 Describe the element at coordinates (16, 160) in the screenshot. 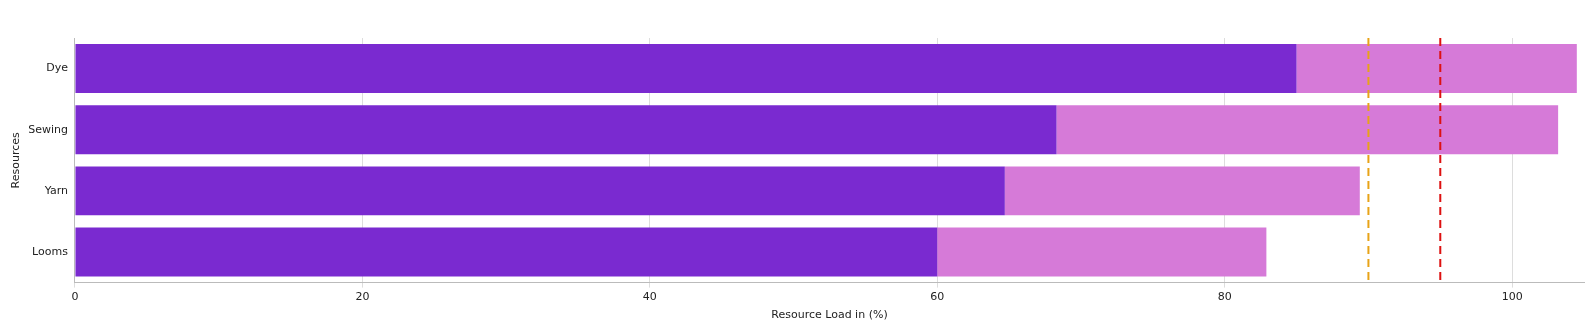

I see `y-axis-title: Resources` at that location.